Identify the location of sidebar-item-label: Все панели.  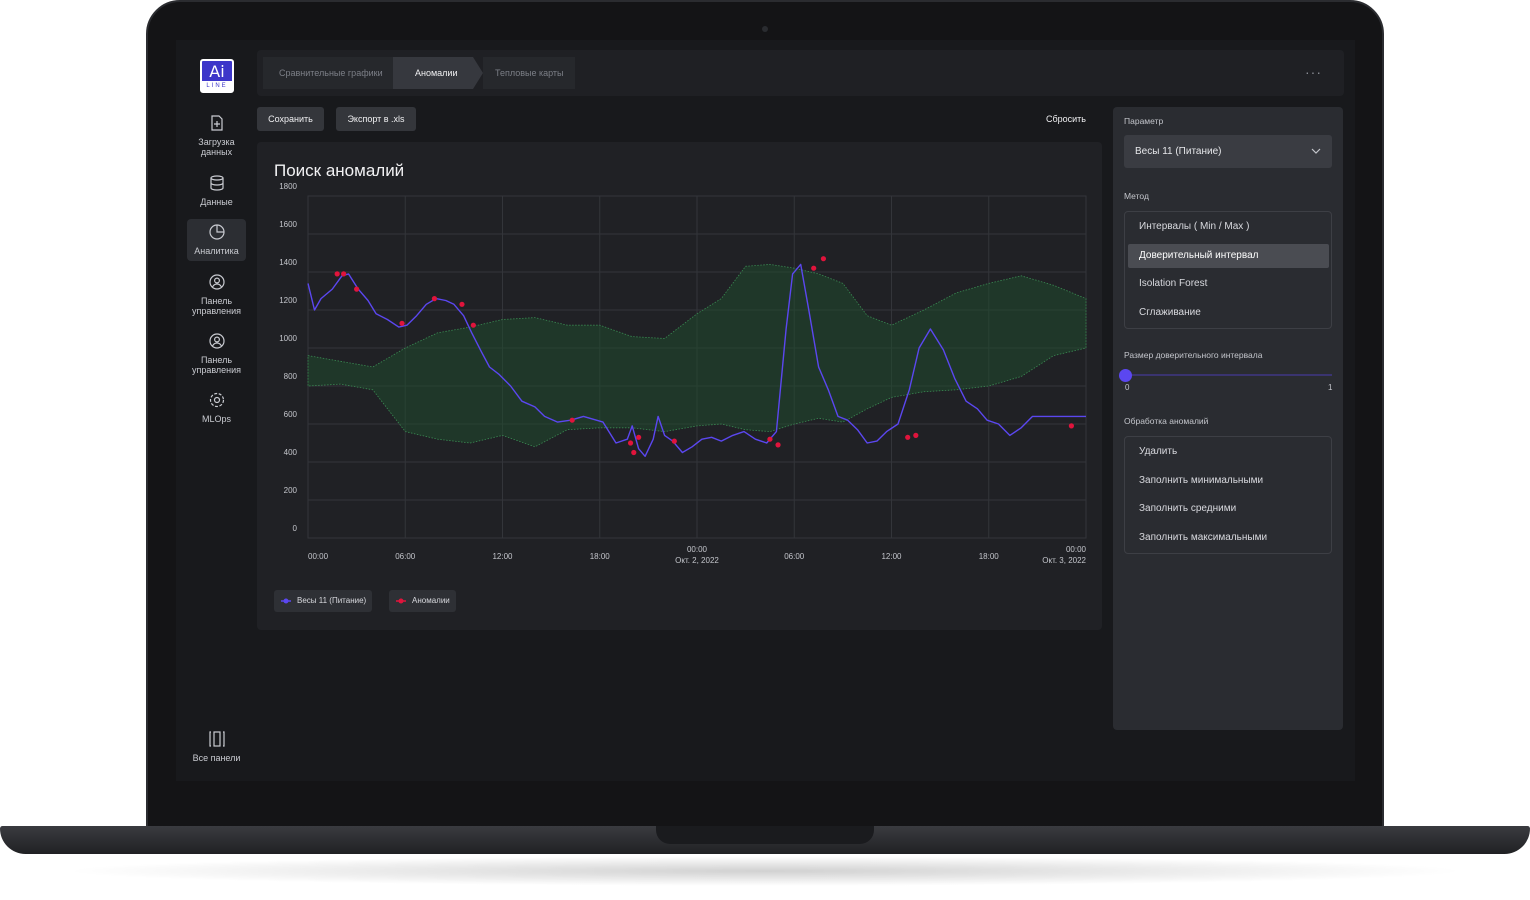
(216, 758).